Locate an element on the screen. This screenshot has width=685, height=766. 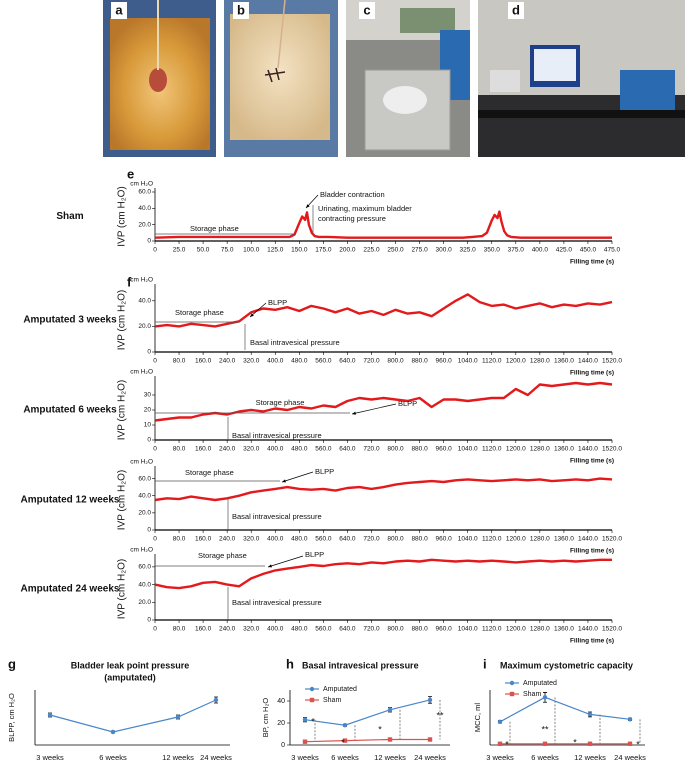
chart-subtitle: (amputated) is located at coordinates (130, 677).